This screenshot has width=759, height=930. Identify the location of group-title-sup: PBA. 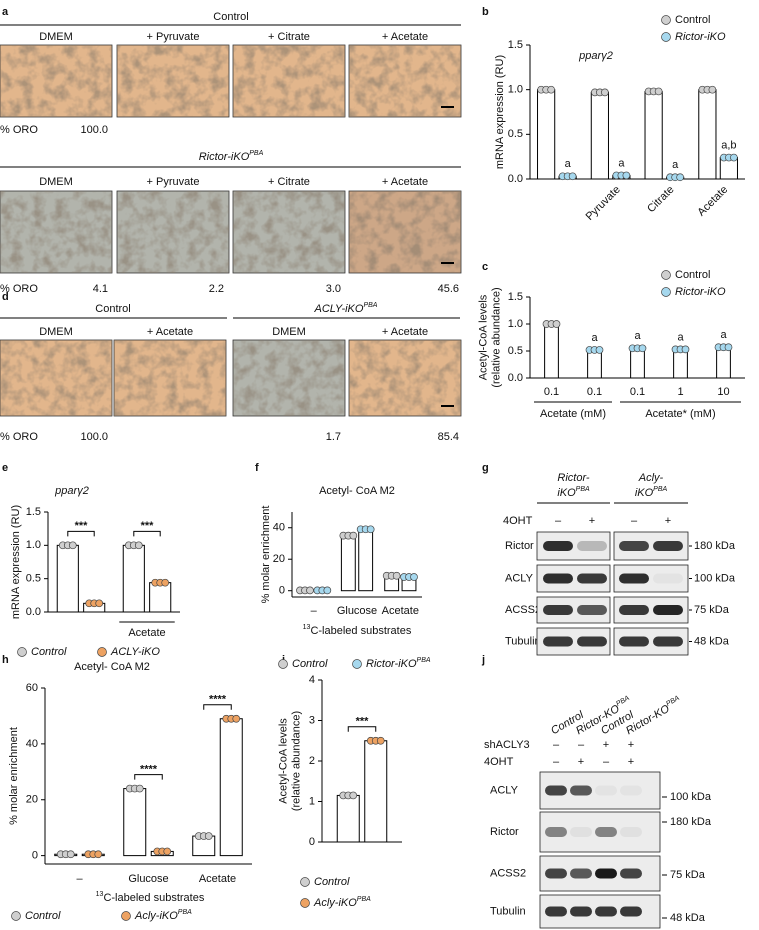
(370, 305).